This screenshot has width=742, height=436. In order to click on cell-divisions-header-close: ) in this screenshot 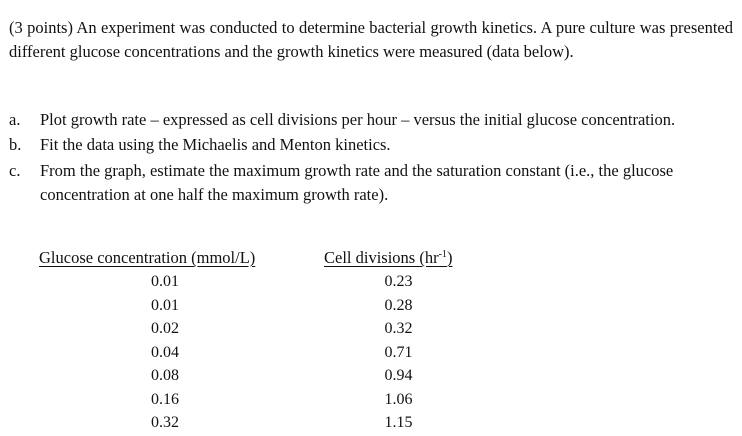, I will do `click(449, 257)`.